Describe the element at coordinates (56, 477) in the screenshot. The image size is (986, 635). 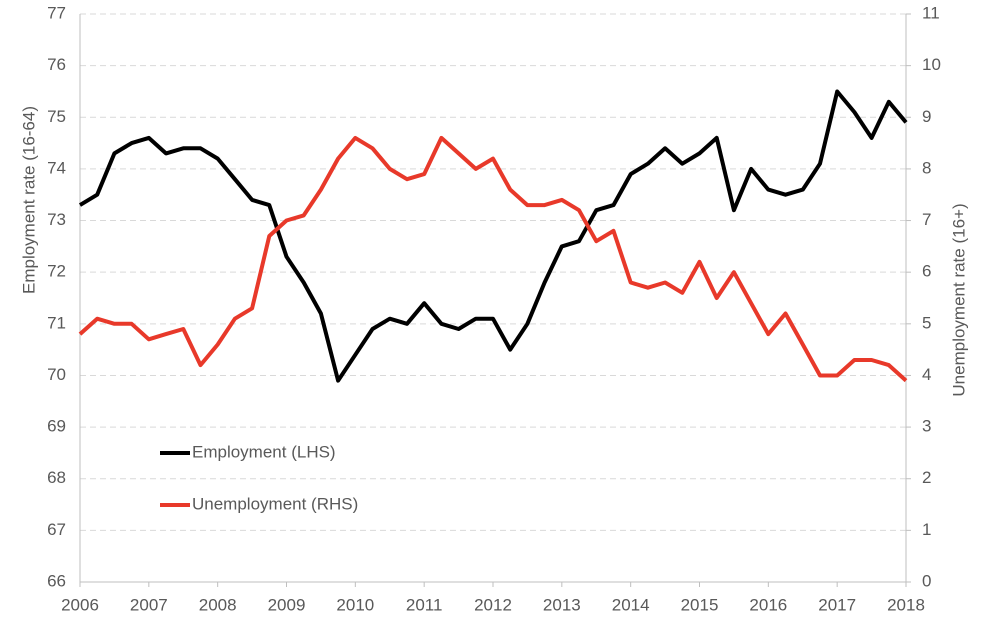
I see `y-tick-label: 68` at that location.